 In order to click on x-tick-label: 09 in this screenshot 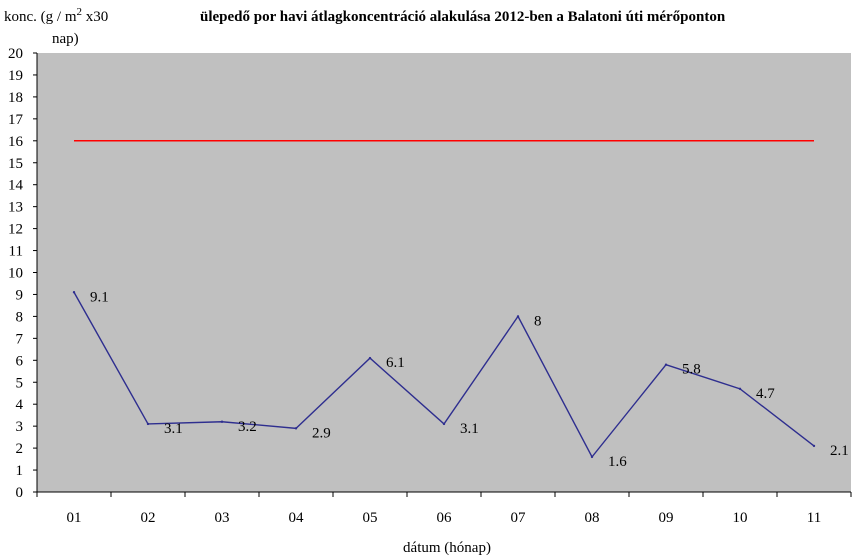, I will do `click(666, 518)`.